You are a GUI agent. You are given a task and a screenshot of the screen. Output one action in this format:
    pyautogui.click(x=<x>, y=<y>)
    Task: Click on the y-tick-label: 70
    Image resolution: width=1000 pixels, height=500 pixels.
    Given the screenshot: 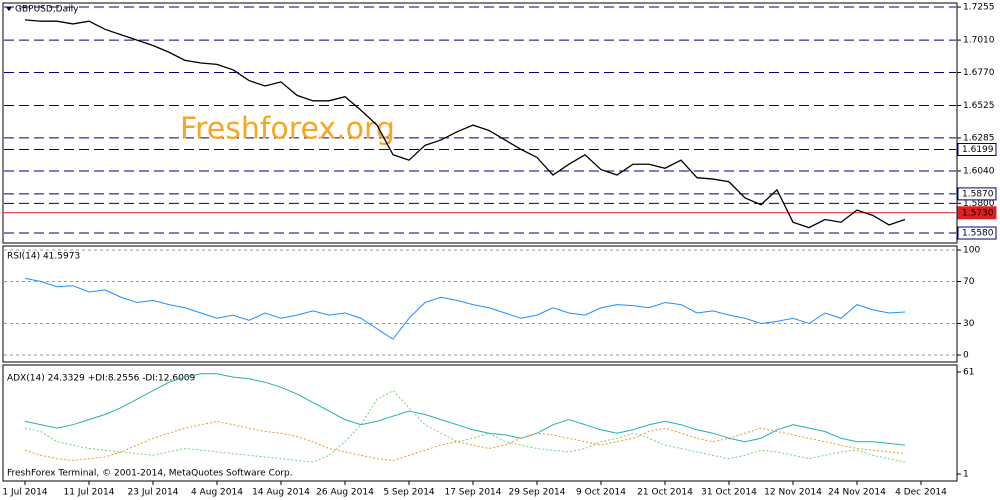 What is the action you would take?
    pyautogui.click(x=969, y=282)
    